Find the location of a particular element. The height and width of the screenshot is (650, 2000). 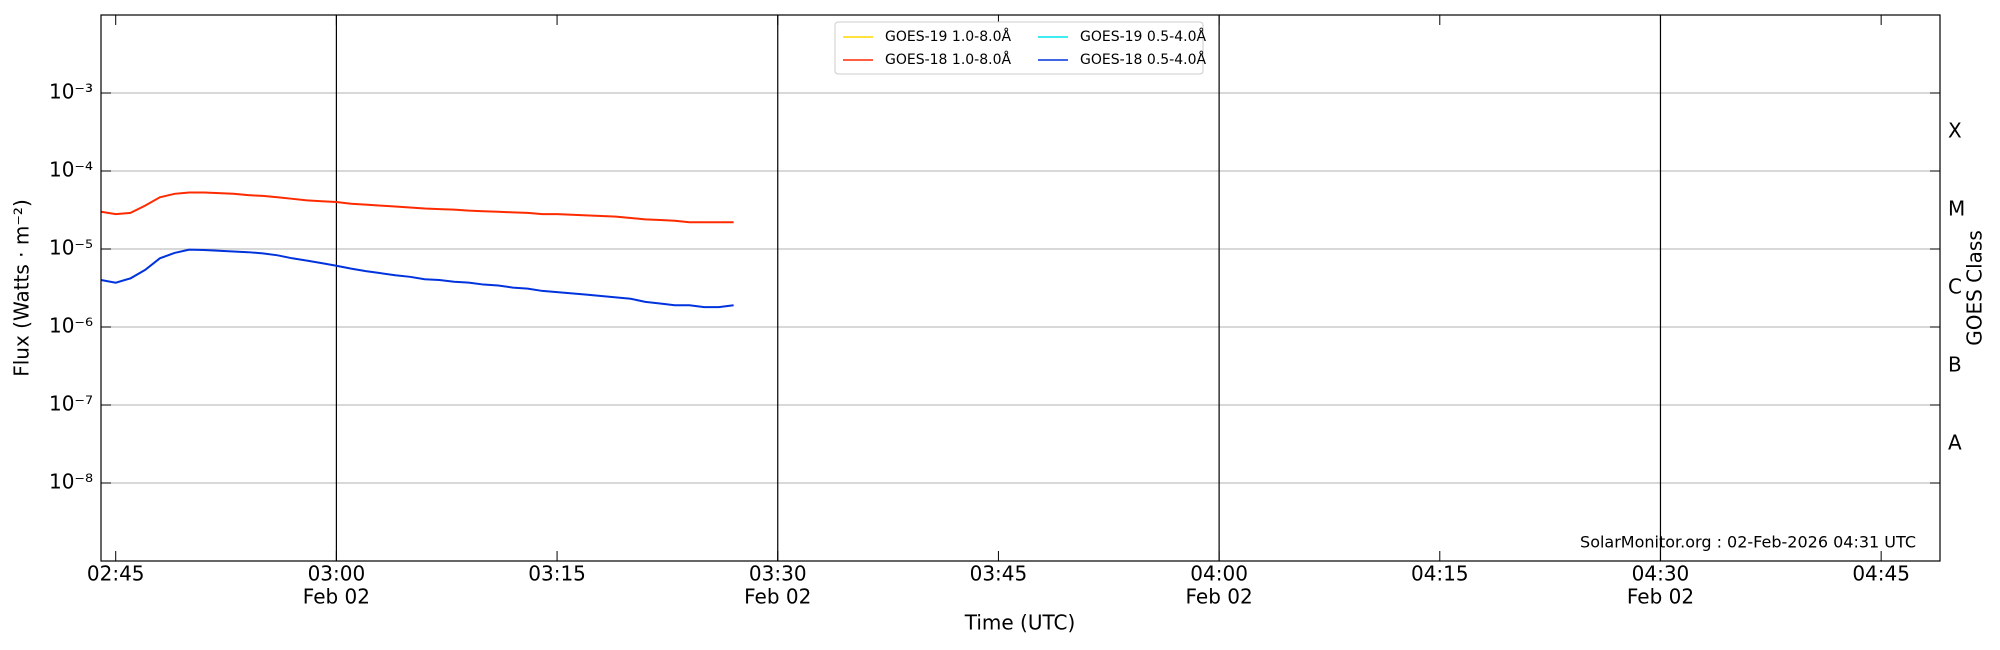

y-tick-label: 10⁻⁸ is located at coordinates (71, 482).